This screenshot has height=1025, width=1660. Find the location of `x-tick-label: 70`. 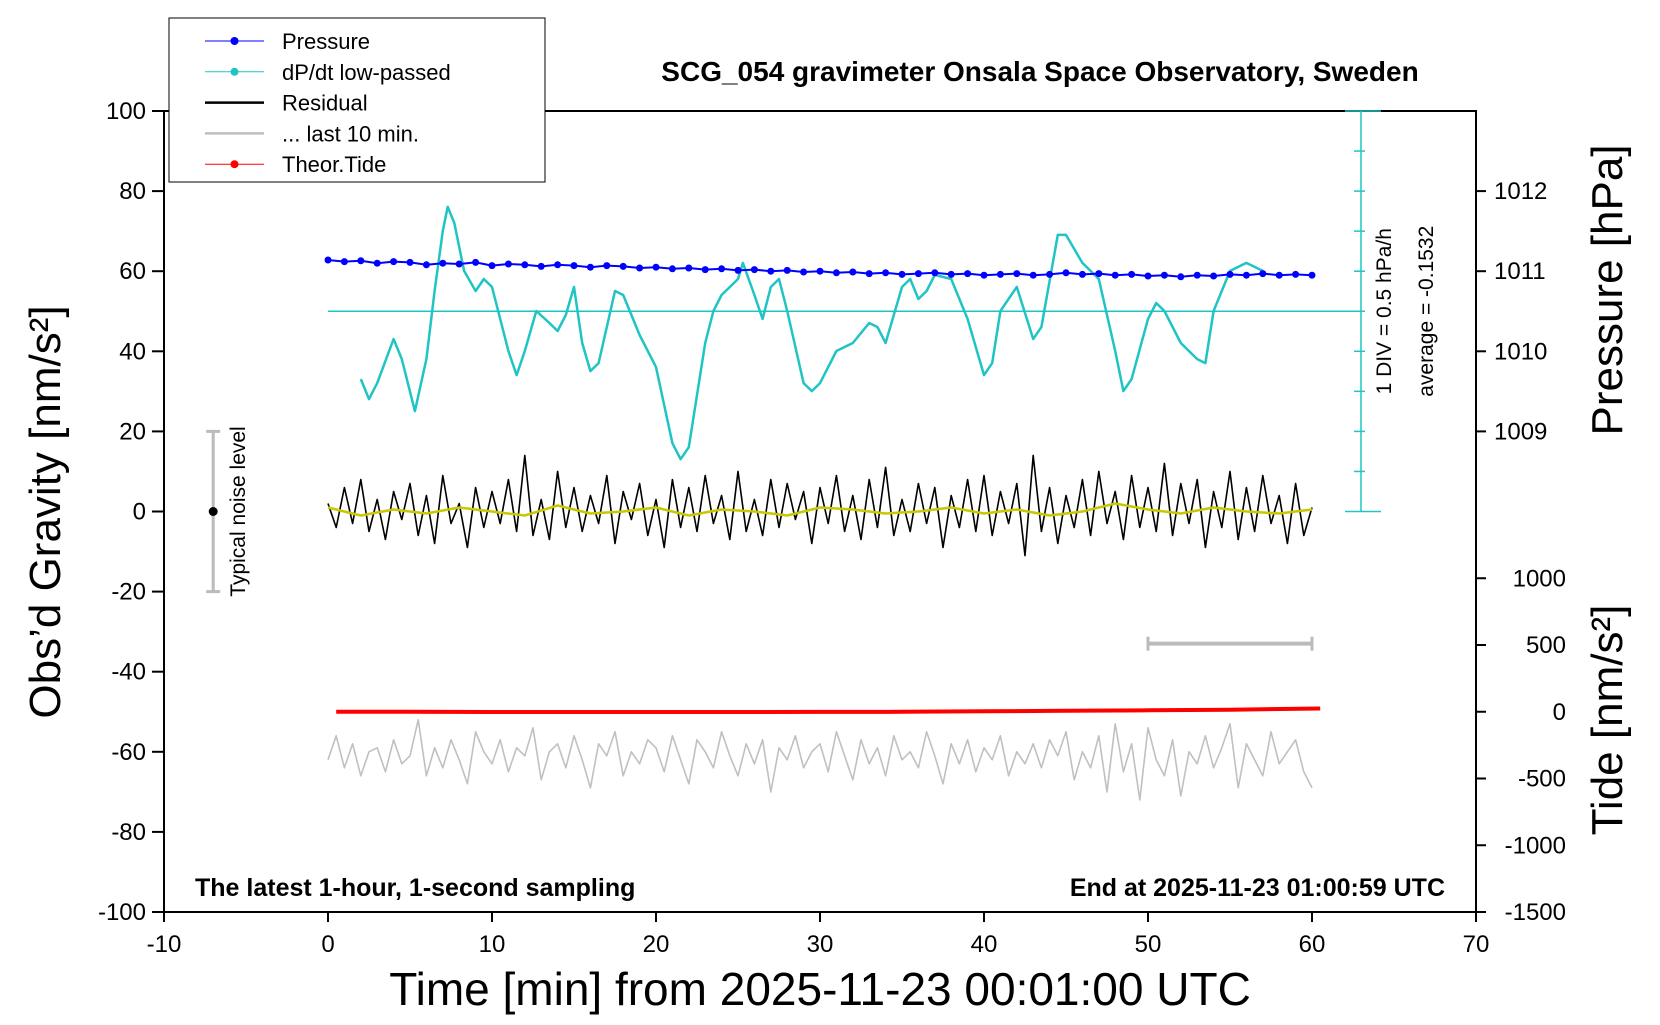

x-tick-label: 70 is located at coordinates (1476, 944).